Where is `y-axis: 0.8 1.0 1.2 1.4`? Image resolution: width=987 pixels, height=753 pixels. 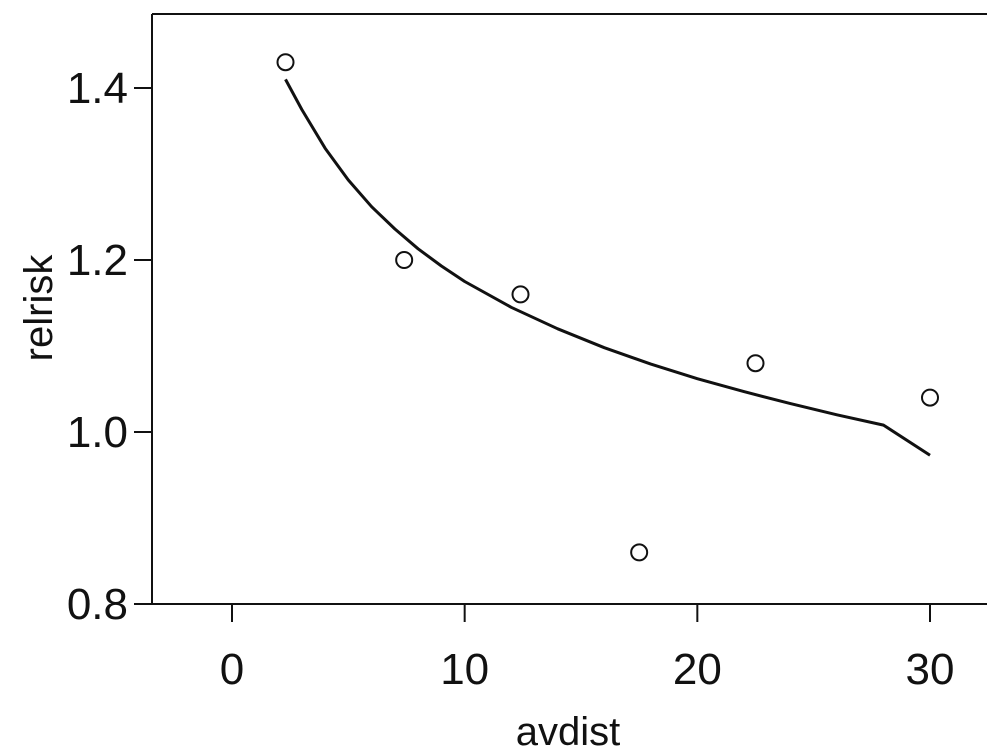
y-axis: 0.8 1.0 1.2 1.4 is located at coordinates (109, 346).